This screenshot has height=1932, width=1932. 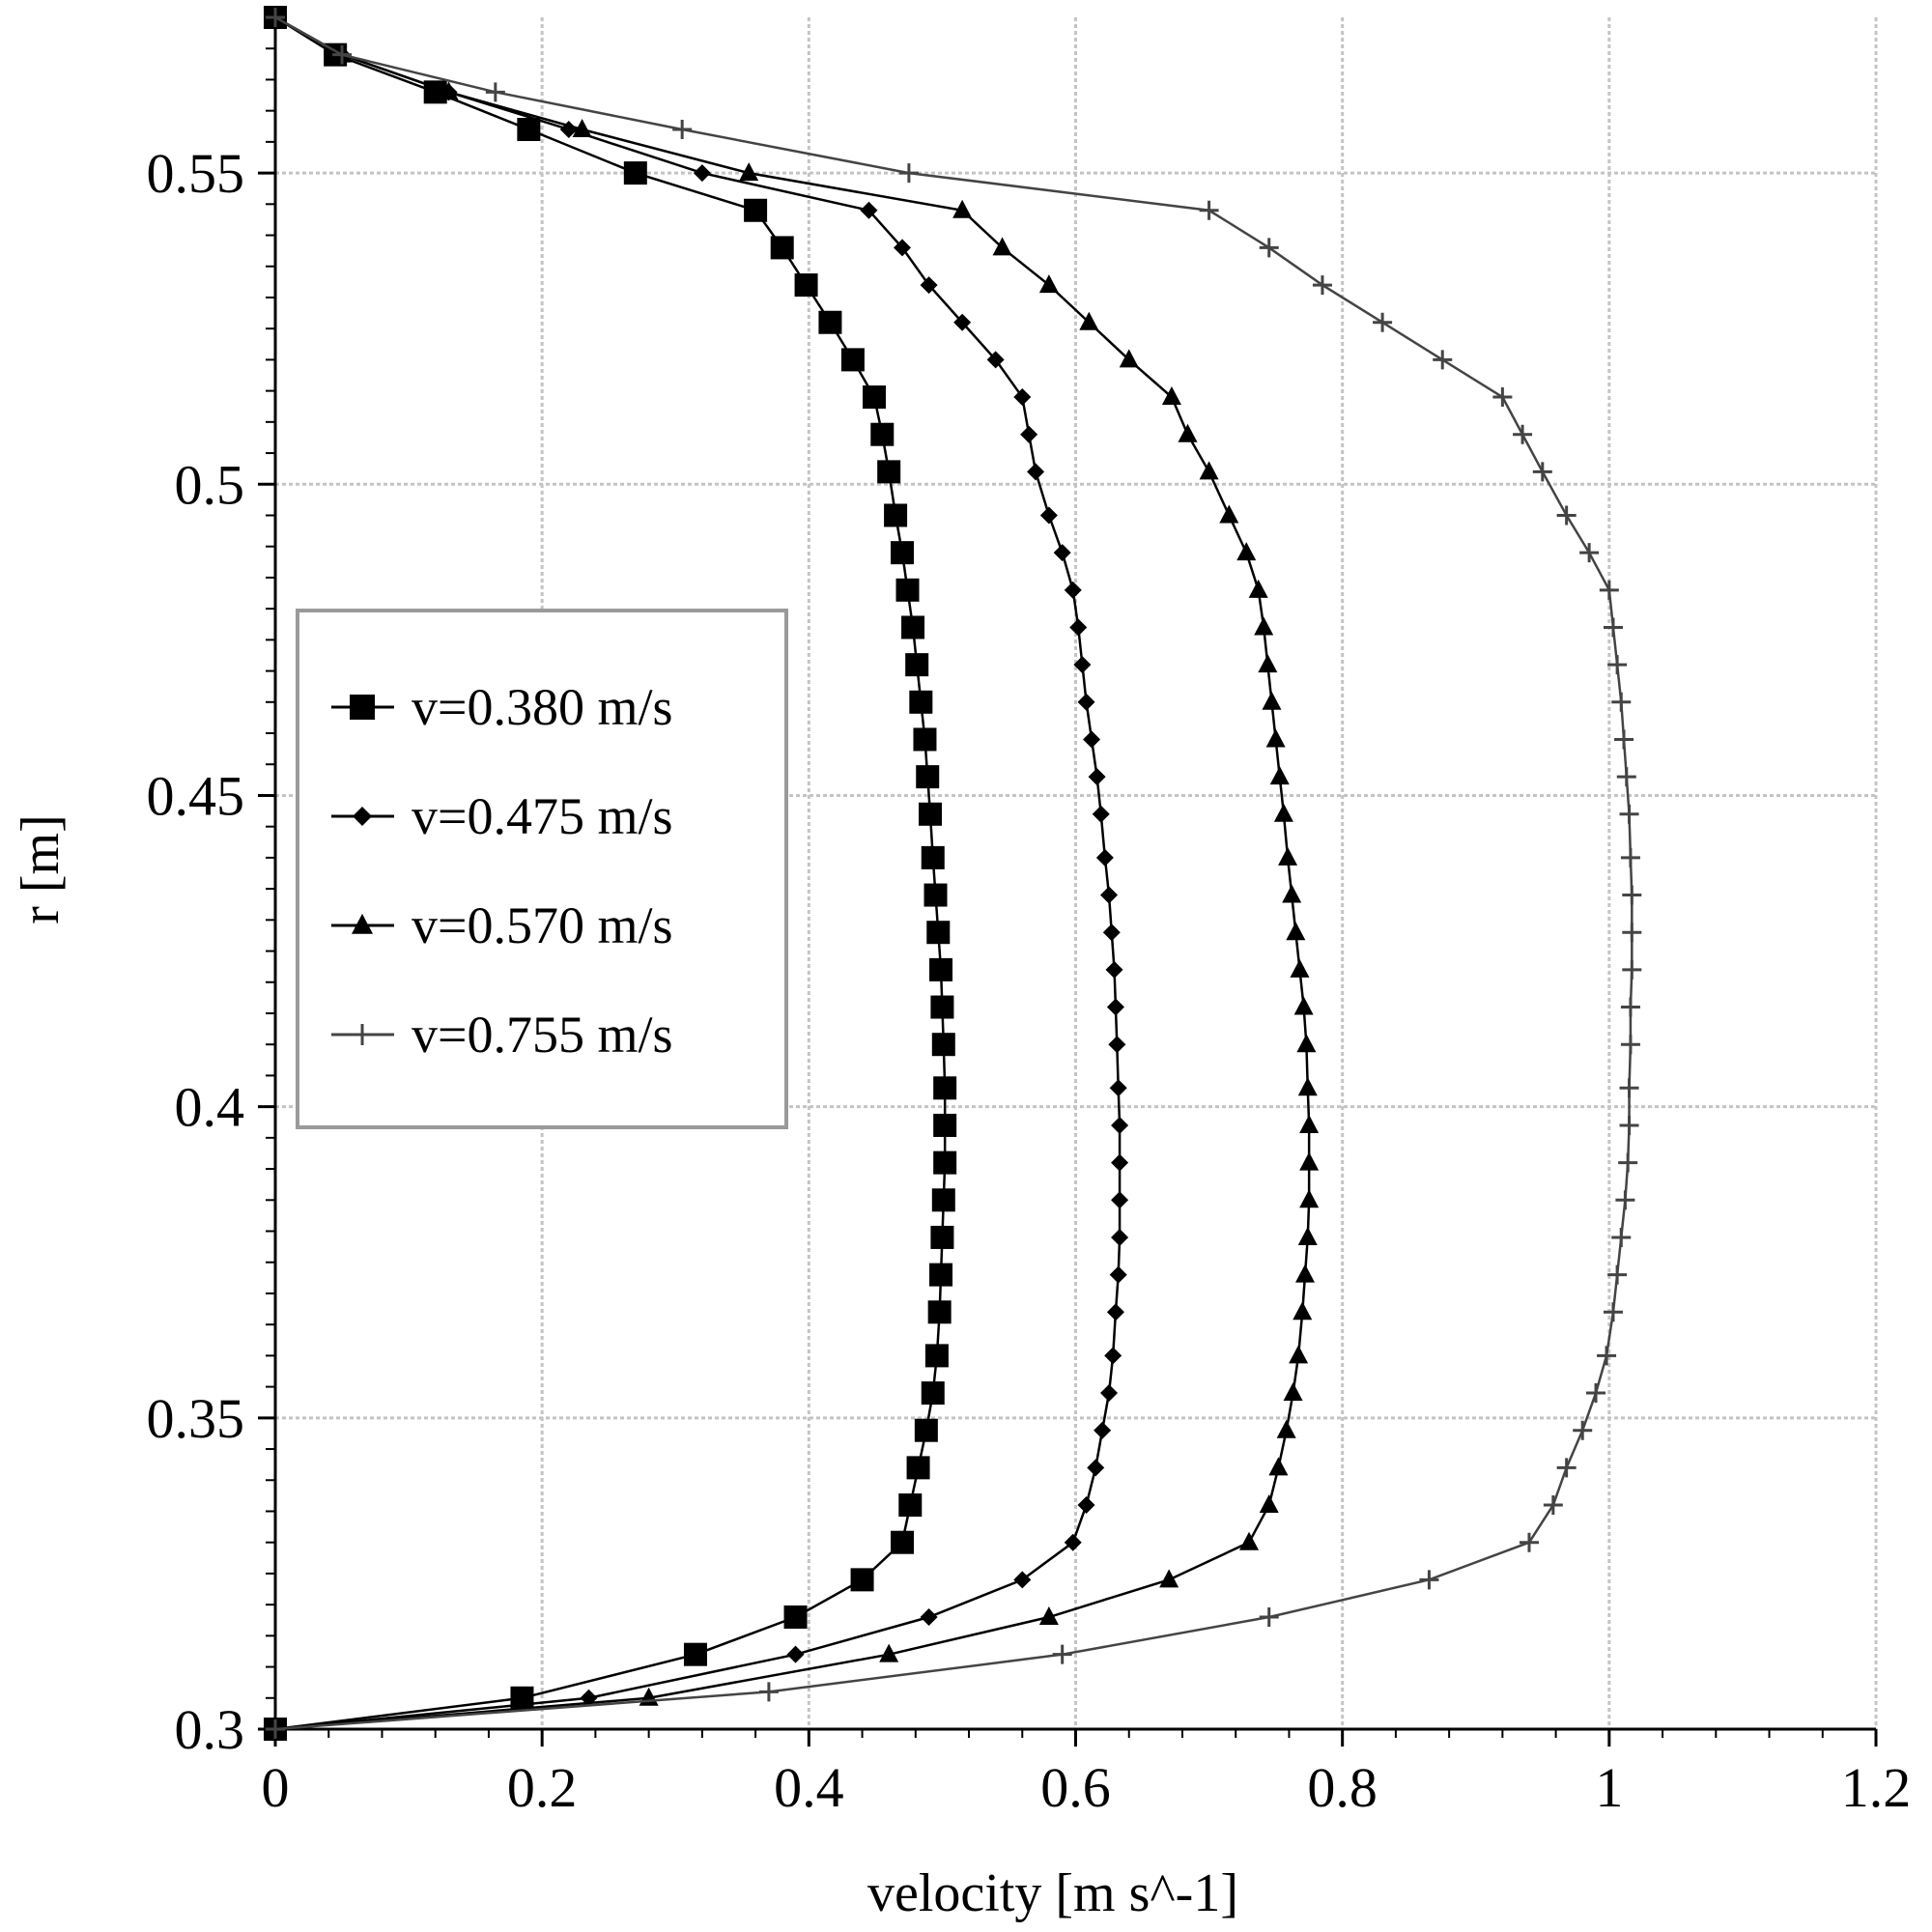 I want to click on legend-entry: v=0.755 m/s, so click(x=502, y=1035).